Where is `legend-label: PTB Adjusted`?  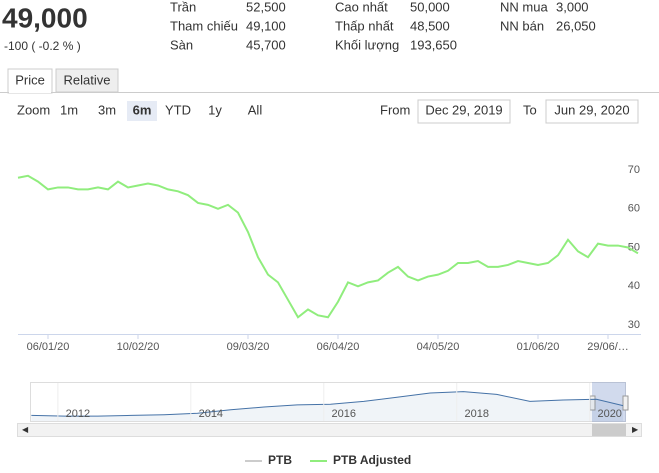 legend-label: PTB Adjusted is located at coordinates (372, 460).